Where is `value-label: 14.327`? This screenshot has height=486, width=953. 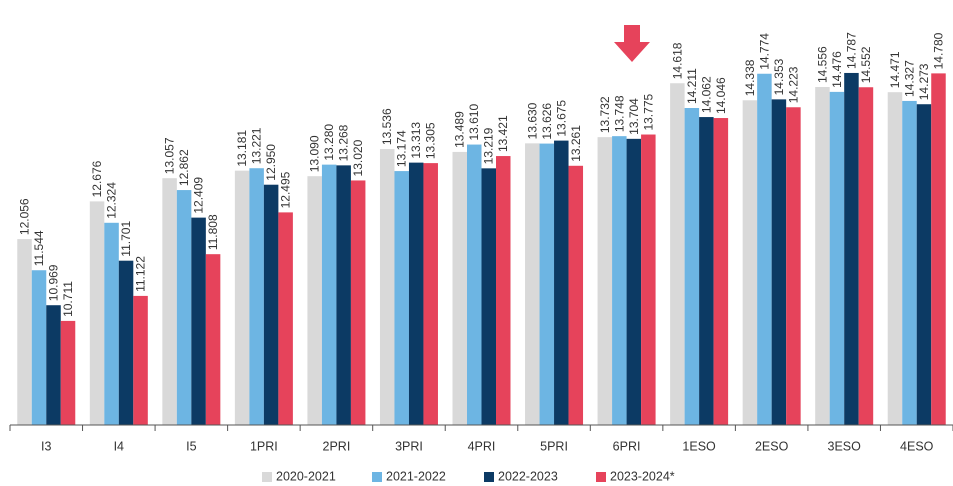 value-label: 14.327 is located at coordinates (909, 78).